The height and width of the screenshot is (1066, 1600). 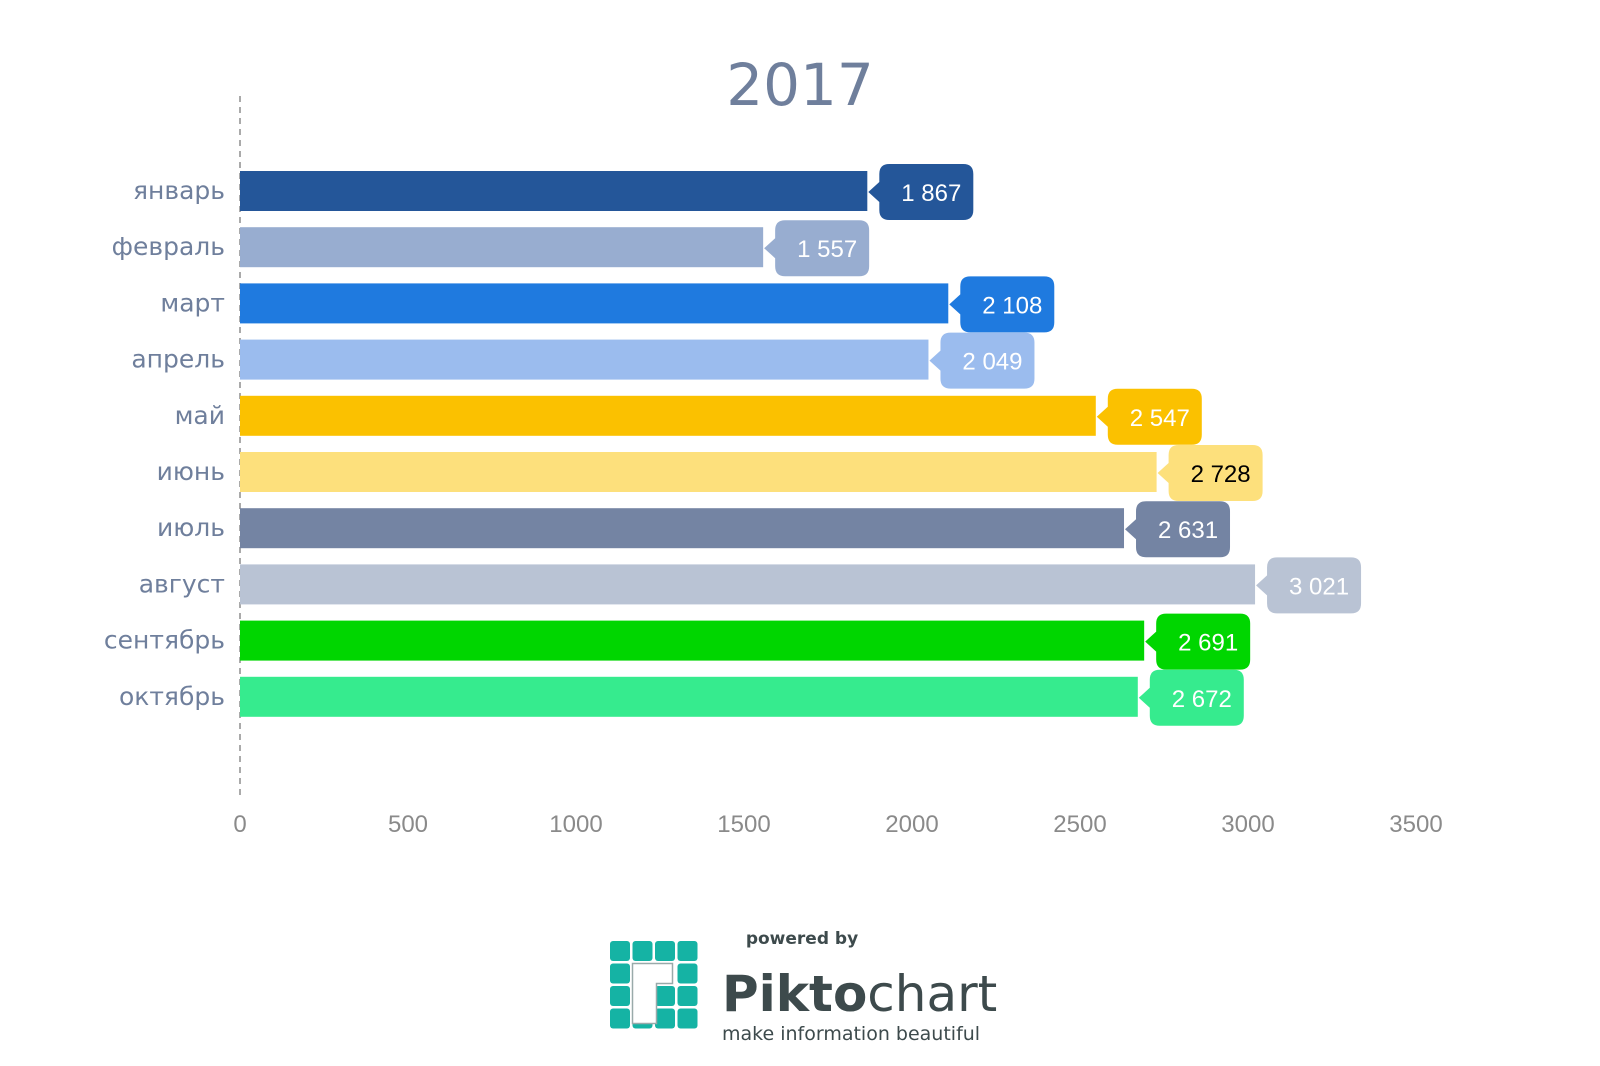 What do you see at coordinates (200, 415) in the screenshot?
I see `category-label: май` at bounding box center [200, 415].